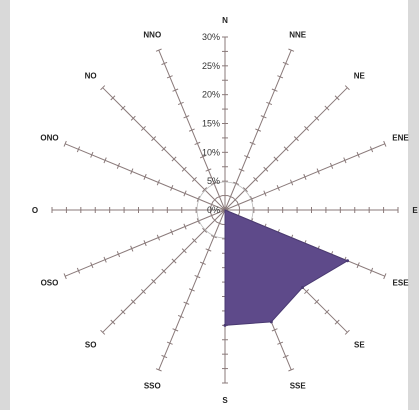 This screenshot has width=419, height=410. I want to click on r-tick-label: 15%, so click(211, 124).